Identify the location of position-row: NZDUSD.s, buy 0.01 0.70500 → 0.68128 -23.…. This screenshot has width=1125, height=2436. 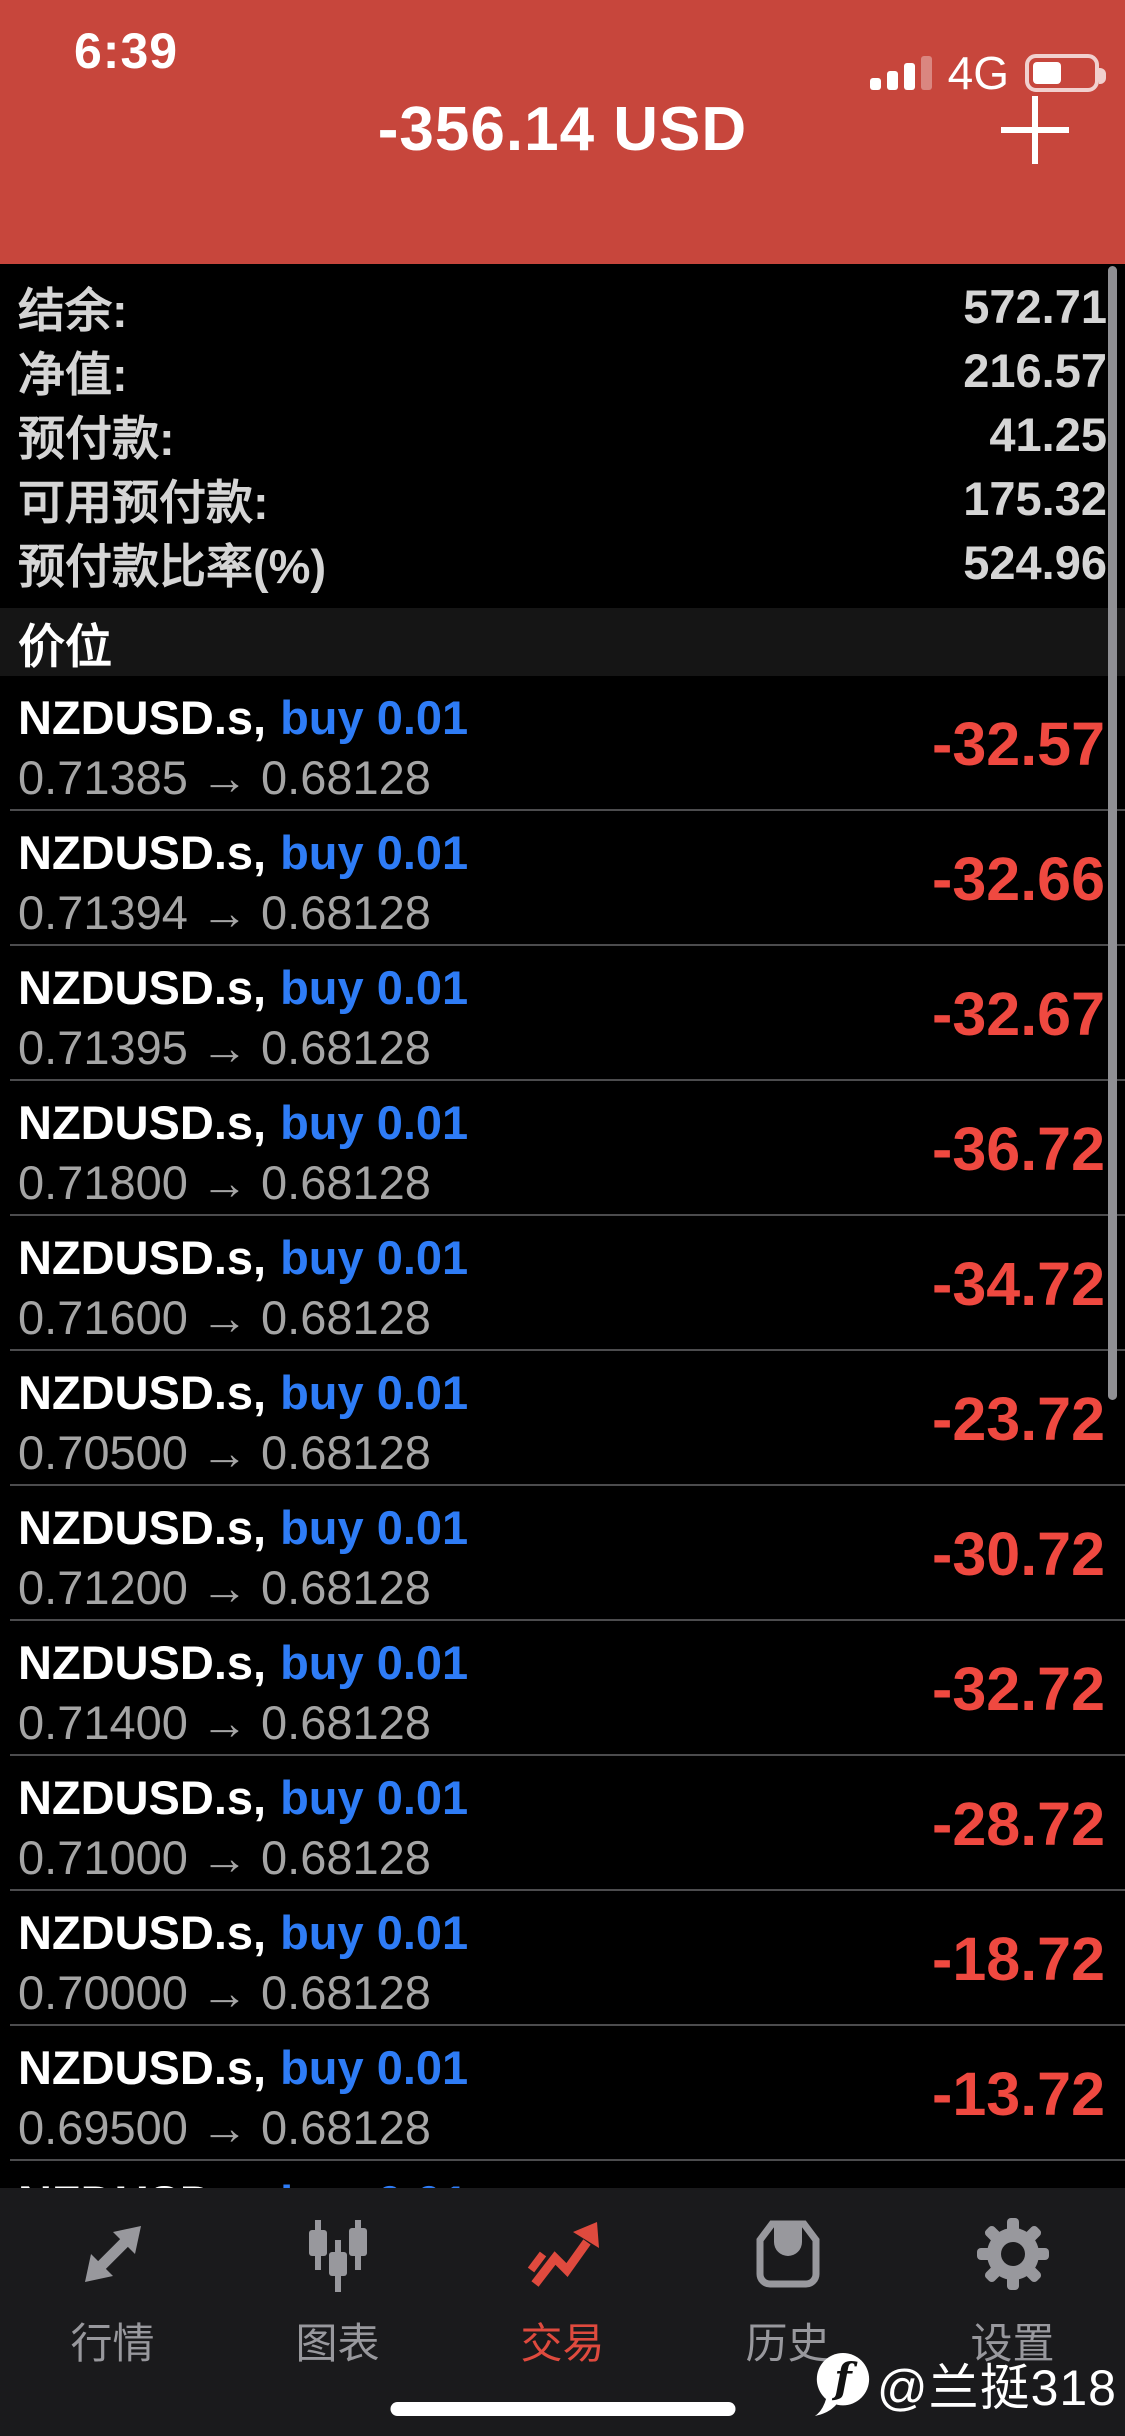
(562, 1418).